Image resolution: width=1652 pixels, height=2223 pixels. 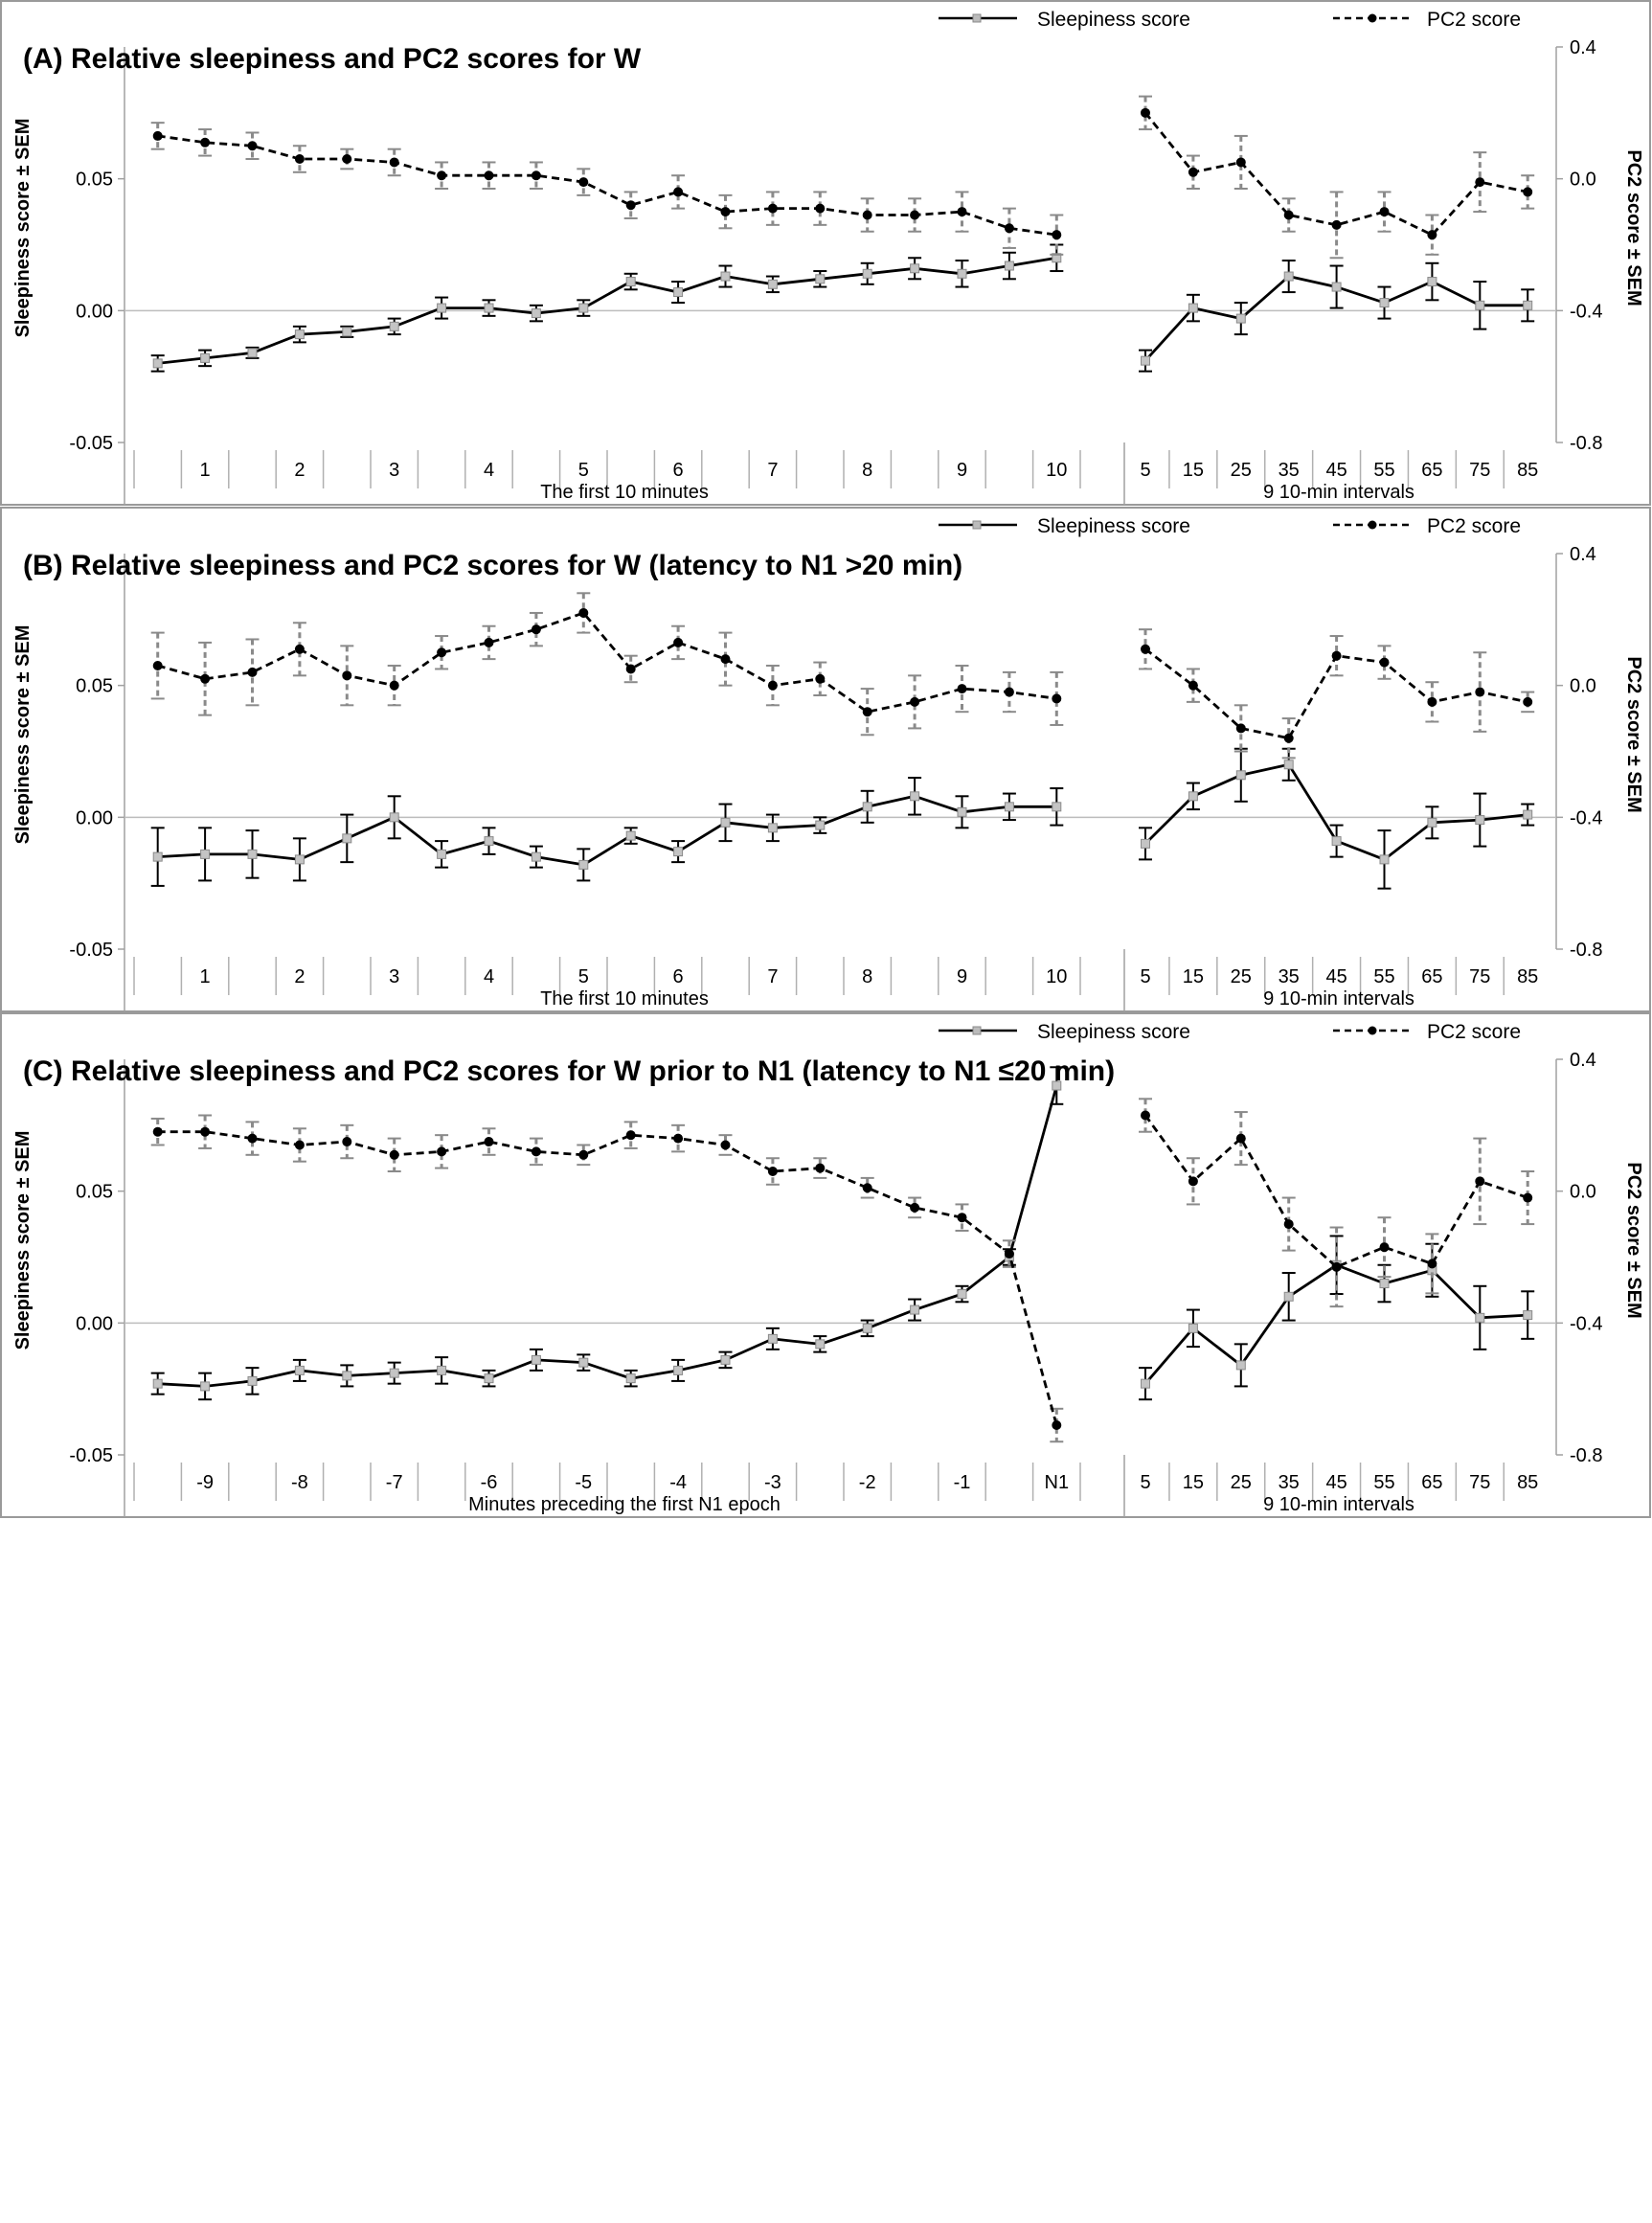 What do you see at coordinates (624, 1504) in the screenshot?
I see `x-section-label: Minutes preceding the first N1 epoch` at bounding box center [624, 1504].